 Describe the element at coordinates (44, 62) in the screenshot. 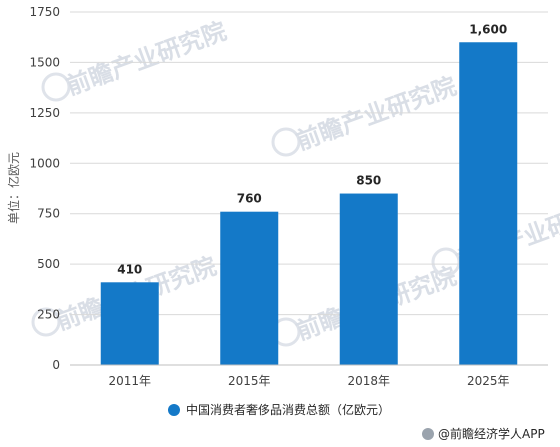

I see `y-tick-label: 1500` at that location.